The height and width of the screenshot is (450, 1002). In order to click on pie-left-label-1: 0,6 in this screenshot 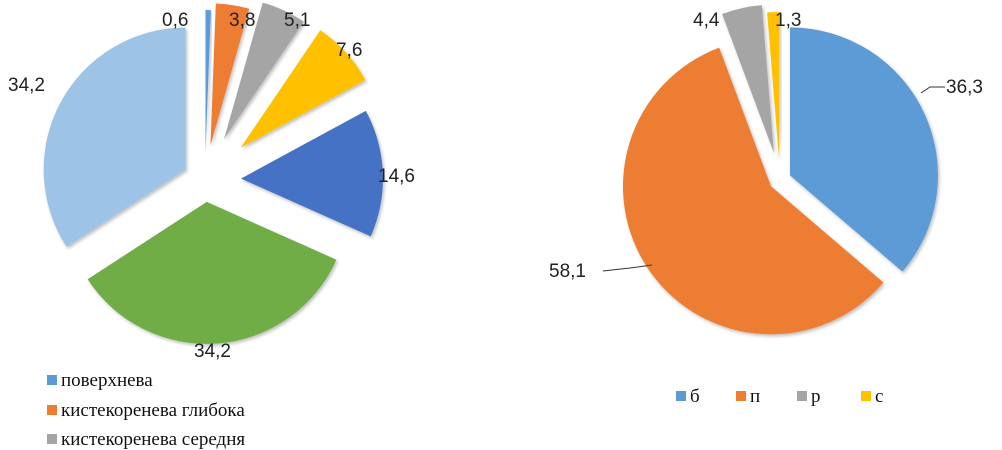, I will do `click(175, 20)`.